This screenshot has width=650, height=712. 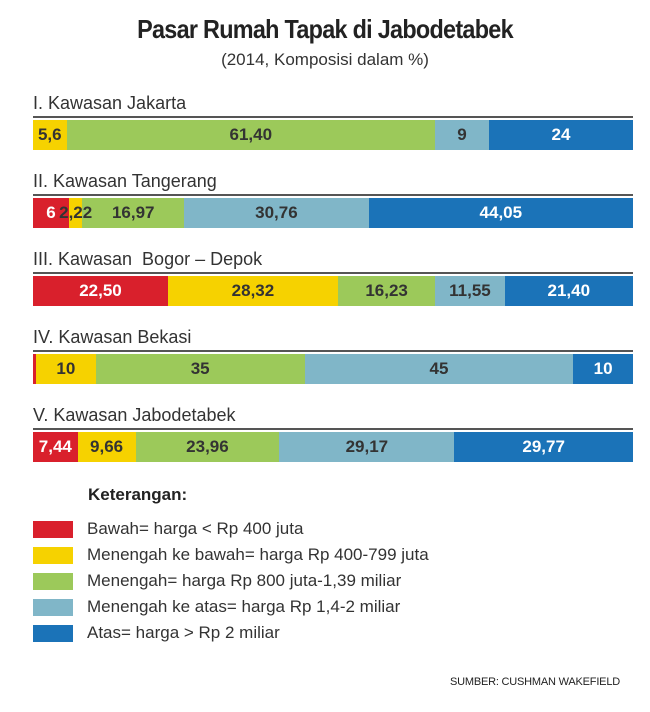 I want to click on bar-segment-atas: 44,05, so click(x=500, y=213).